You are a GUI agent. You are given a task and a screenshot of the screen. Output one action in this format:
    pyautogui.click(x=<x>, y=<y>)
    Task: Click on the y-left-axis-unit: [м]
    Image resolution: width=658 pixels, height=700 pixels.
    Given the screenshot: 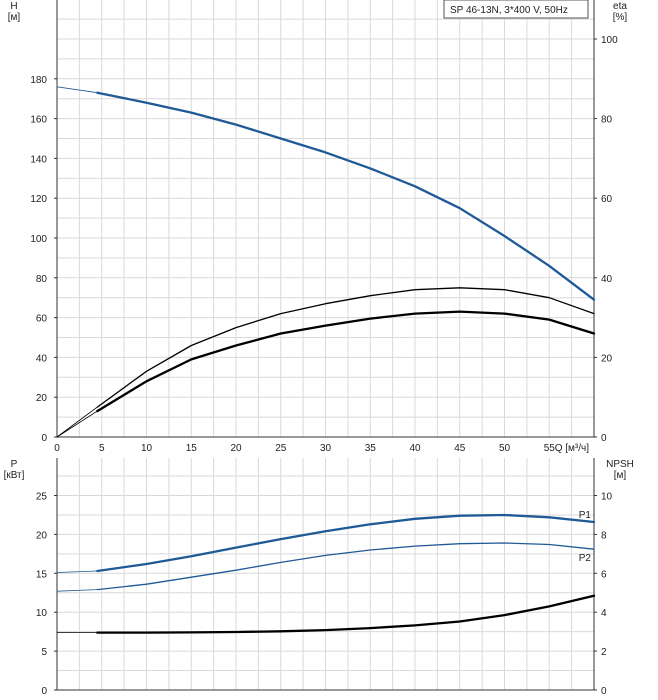 What is the action you would take?
    pyautogui.click(x=14, y=17)
    